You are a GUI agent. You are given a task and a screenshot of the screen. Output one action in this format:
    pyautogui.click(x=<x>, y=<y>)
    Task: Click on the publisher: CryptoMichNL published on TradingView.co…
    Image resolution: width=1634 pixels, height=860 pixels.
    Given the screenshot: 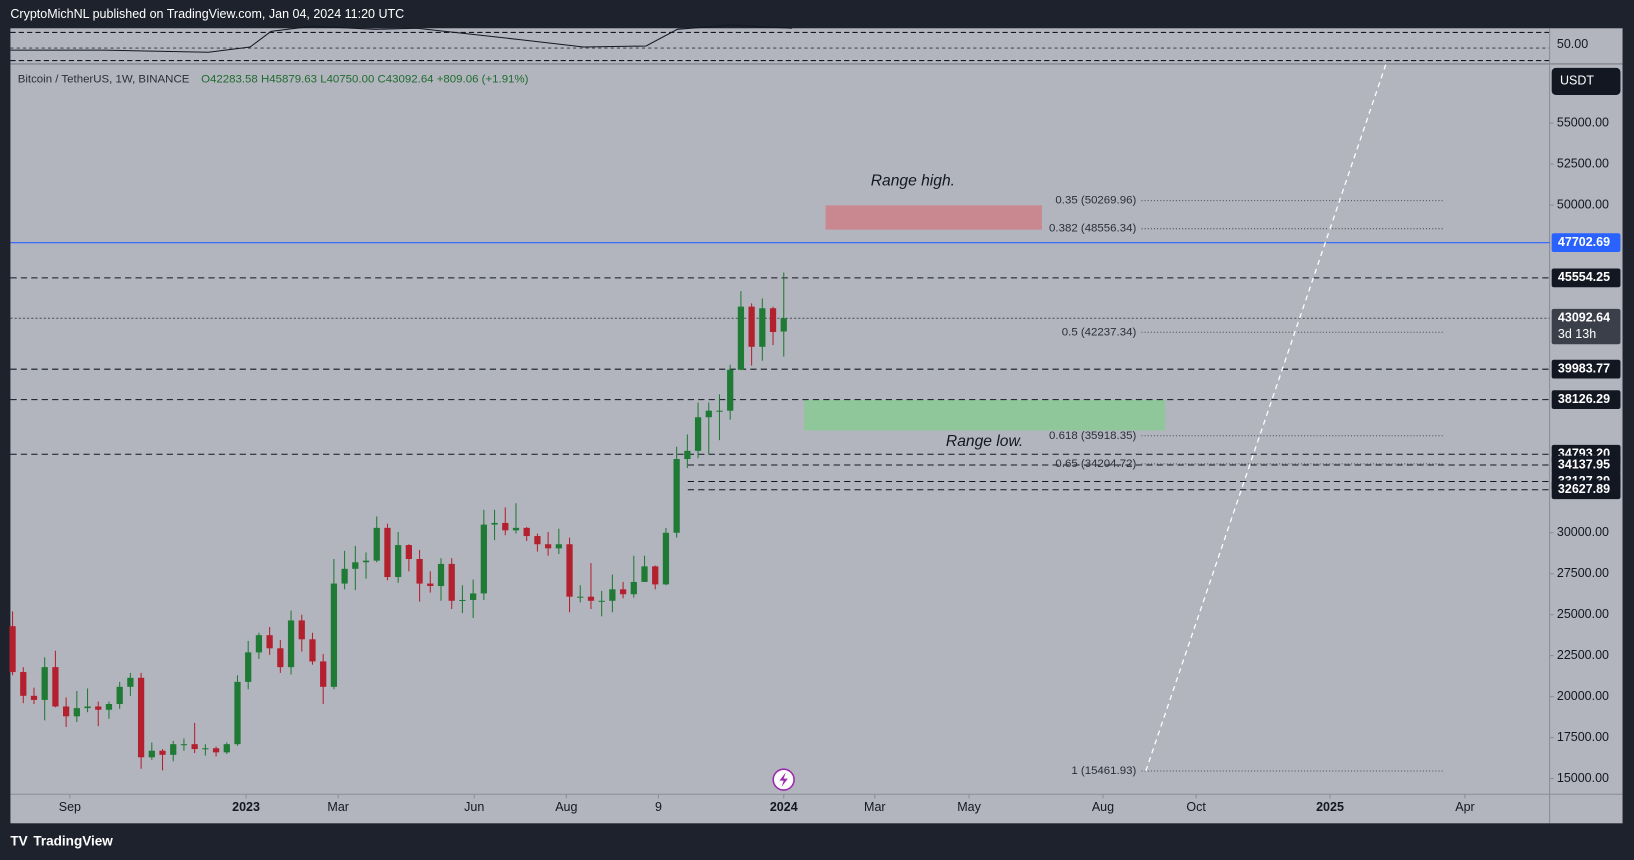 What is the action you would take?
    pyautogui.click(x=207, y=14)
    